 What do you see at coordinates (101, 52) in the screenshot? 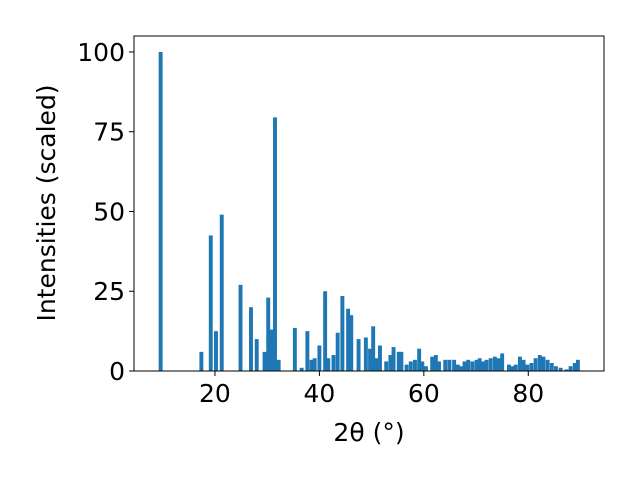
I see `y-tick-label: 100` at bounding box center [101, 52].